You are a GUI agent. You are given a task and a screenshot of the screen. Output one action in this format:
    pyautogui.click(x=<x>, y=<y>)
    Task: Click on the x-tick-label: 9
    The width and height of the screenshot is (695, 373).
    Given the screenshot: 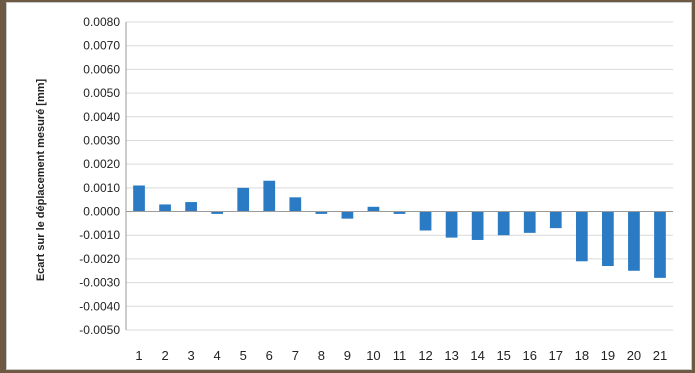 What is the action you would take?
    pyautogui.click(x=347, y=355)
    